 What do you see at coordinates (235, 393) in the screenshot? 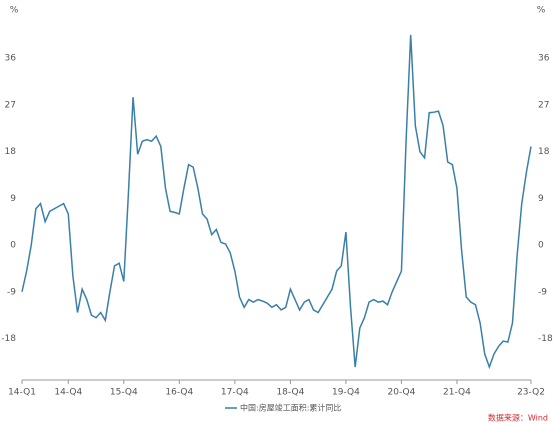
I see `x-tick-label: 17-Q4` at bounding box center [235, 393].